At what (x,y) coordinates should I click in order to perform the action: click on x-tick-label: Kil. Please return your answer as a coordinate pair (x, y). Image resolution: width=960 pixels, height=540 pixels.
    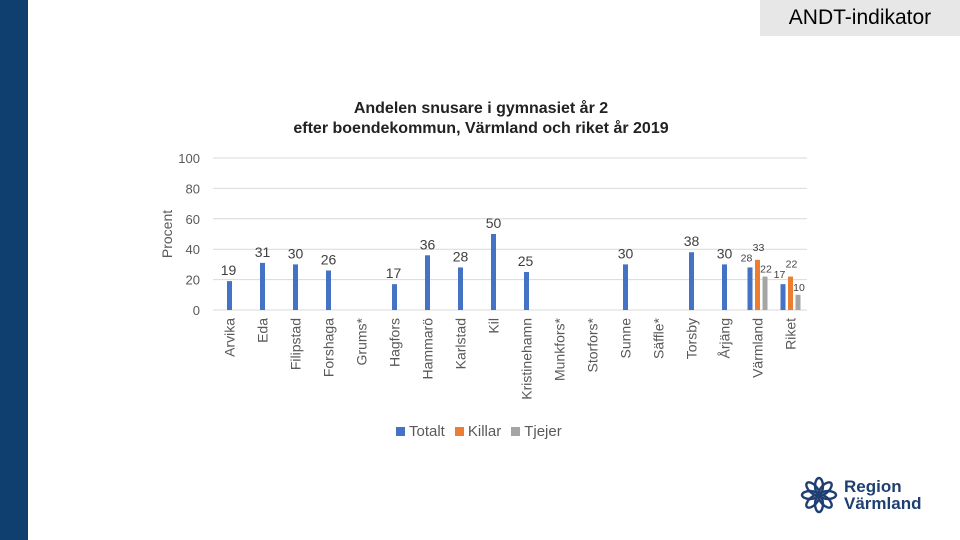
    Looking at the image, I should click on (494, 326).